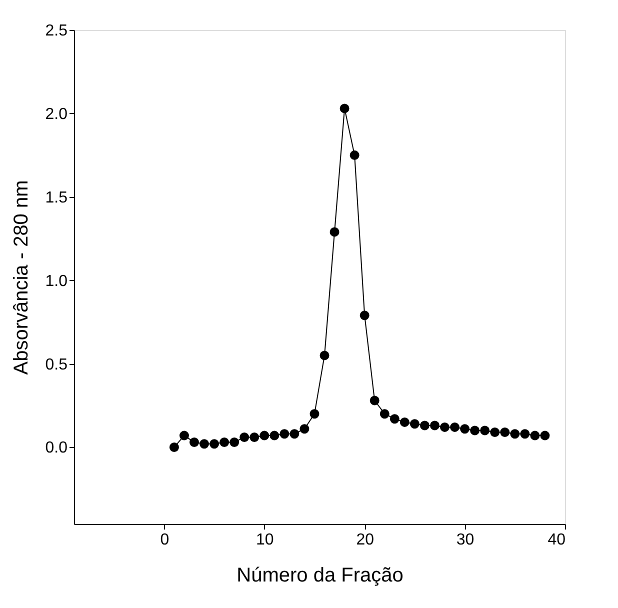 Image resolution: width=618 pixels, height=608 pixels. I want to click on x-tick-label: 10, so click(265, 540).